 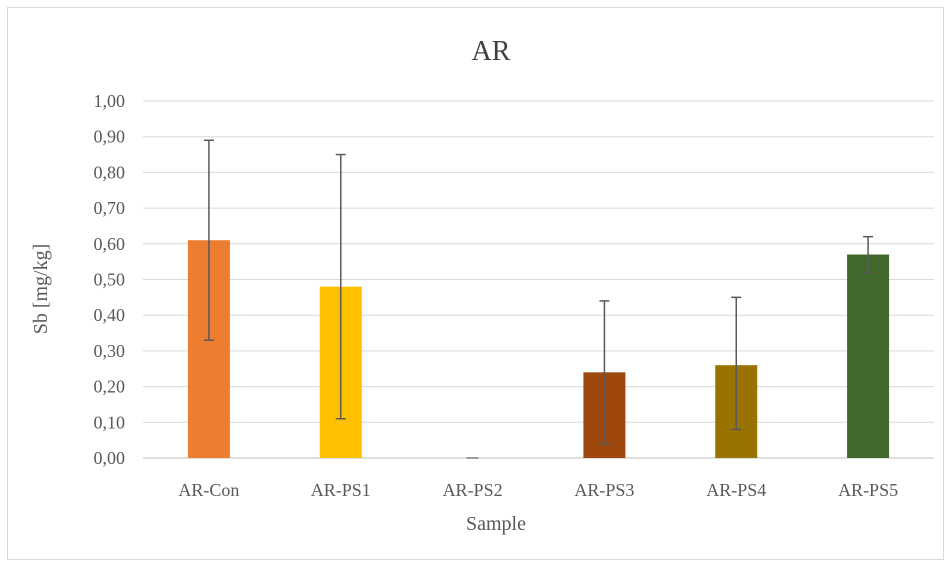 What do you see at coordinates (868, 356) in the screenshot?
I see `bar-ar-ps5` at bounding box center [868, 356].